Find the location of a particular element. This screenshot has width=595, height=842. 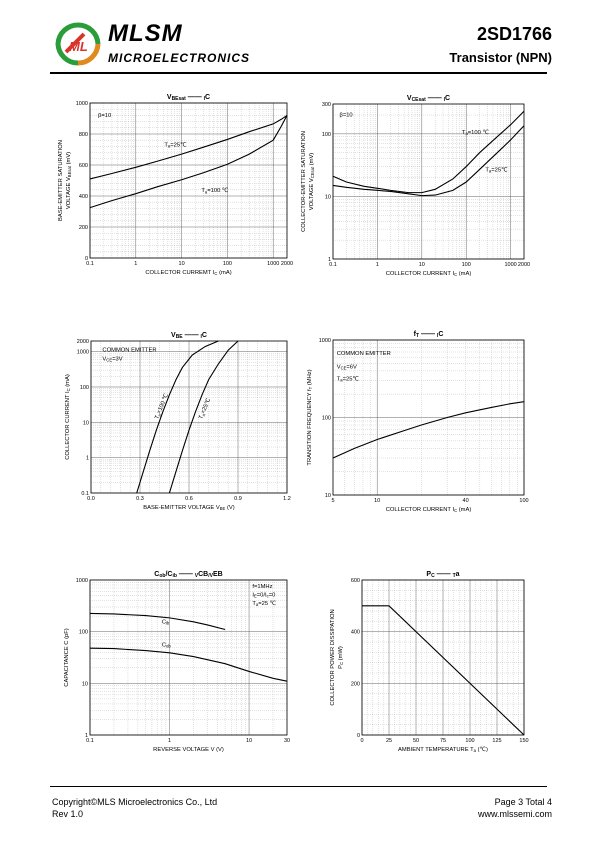

y-tick-label: 0 is located at coordinates (86, 259).